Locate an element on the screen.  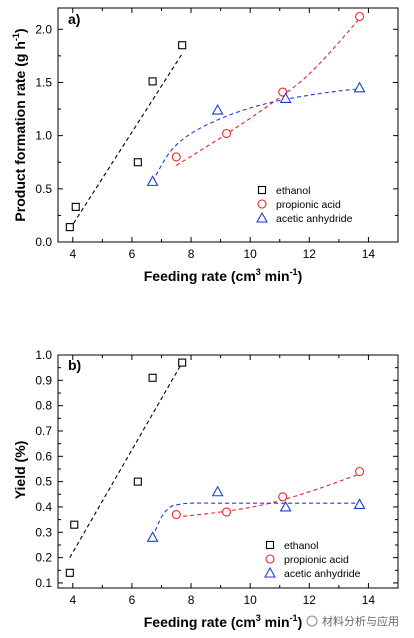
y-tick-label: 0.0 is located at coordinates (43, 242).